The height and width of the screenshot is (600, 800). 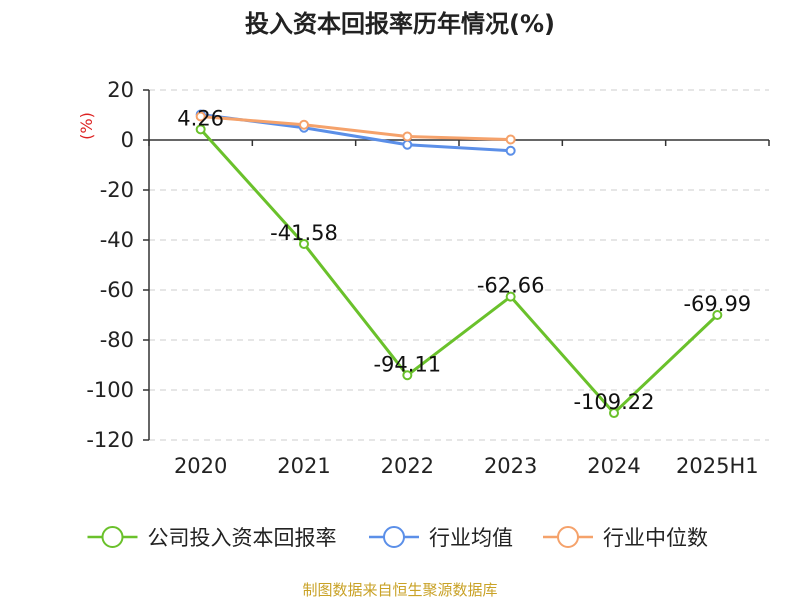 I want to click on legend-label: 行业均值, so click(x=471, y=538).